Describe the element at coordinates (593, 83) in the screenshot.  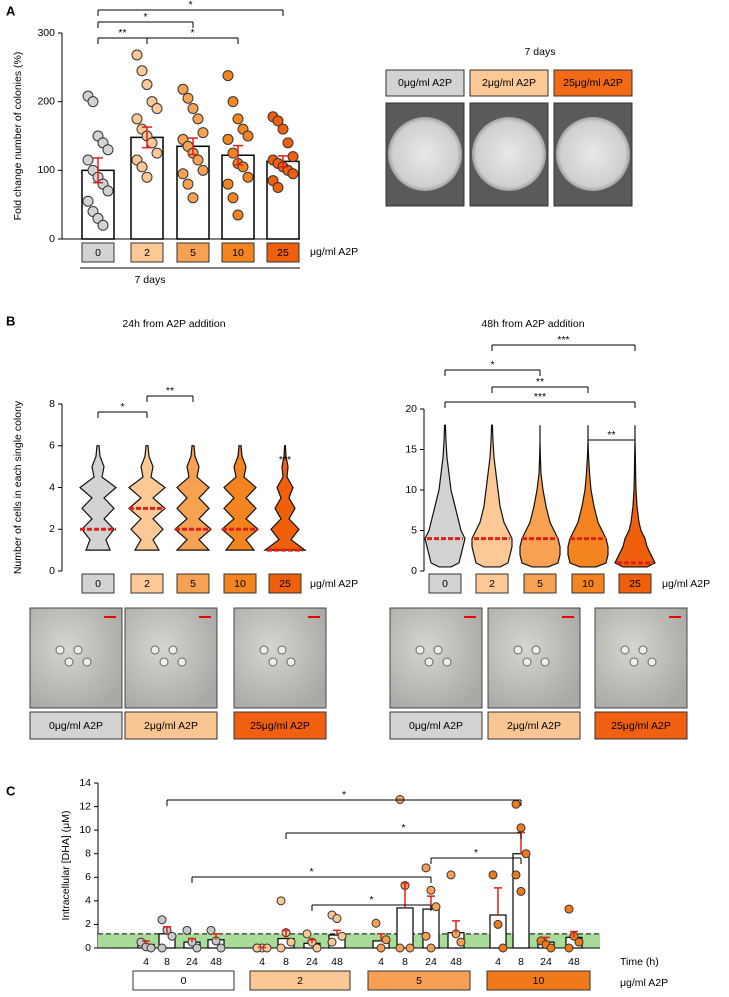
I see `photo-caption: 25μg/ml A2P` at that location.